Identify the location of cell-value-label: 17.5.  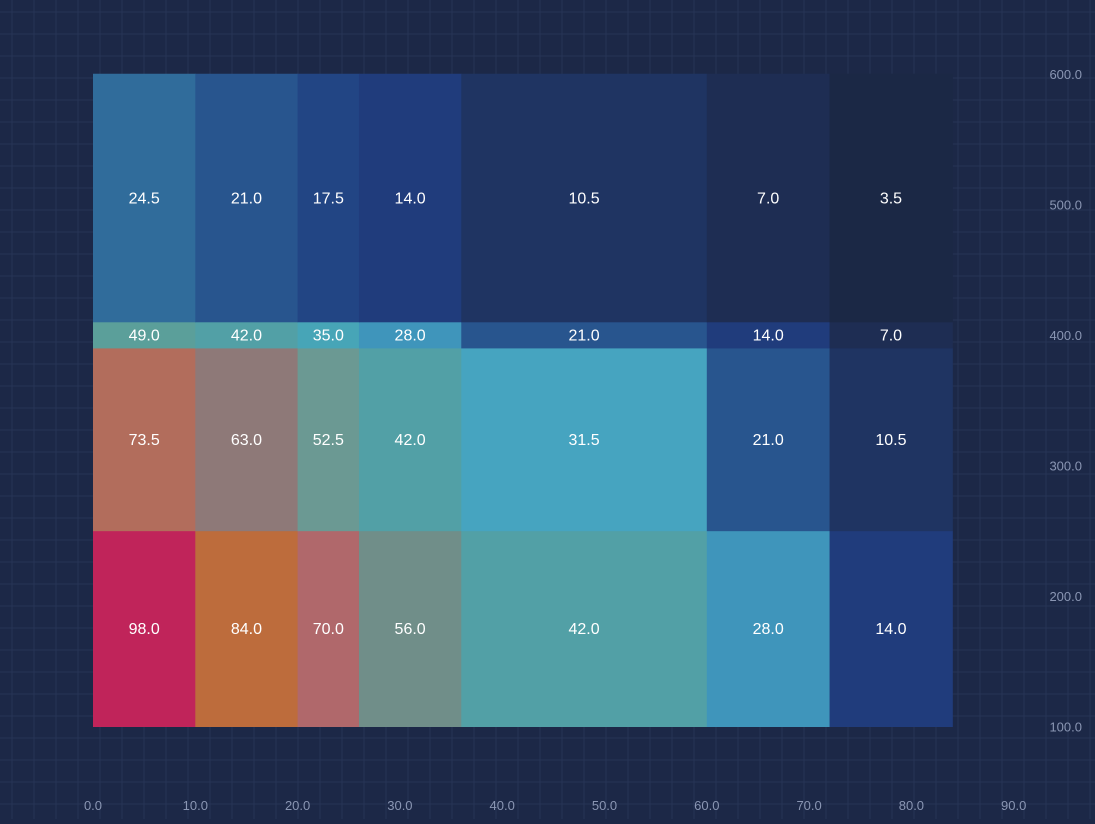
(328, 198).